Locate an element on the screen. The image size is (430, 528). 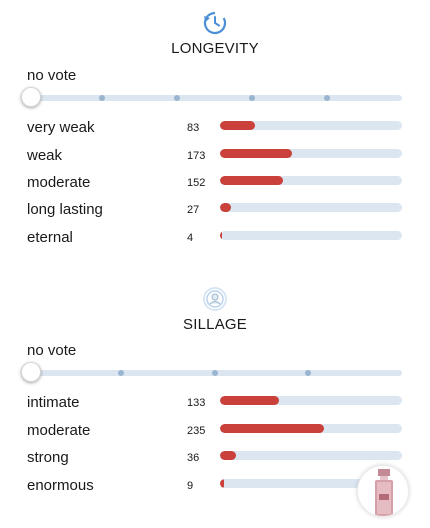
longevity-row-moderate: moderate 152 is located at coordinates (215, 183).